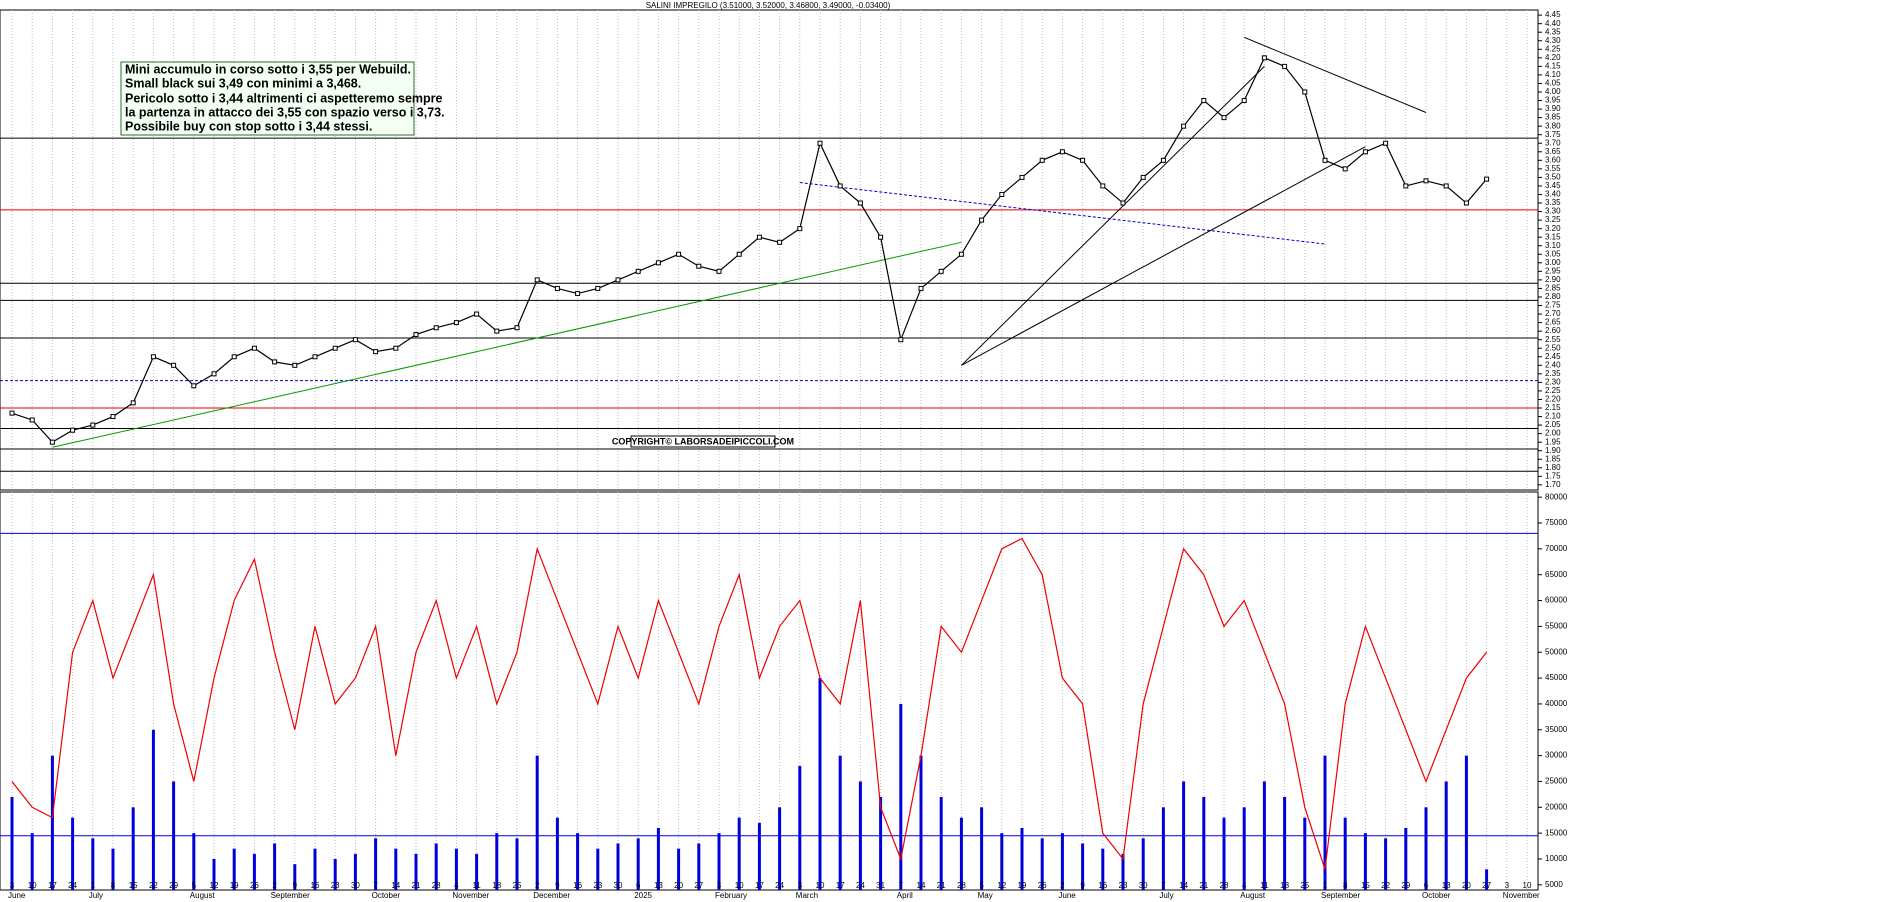 This screenshot has height=902, width=1890. I want to click on x-tick-label: 20, so click(678, 885).